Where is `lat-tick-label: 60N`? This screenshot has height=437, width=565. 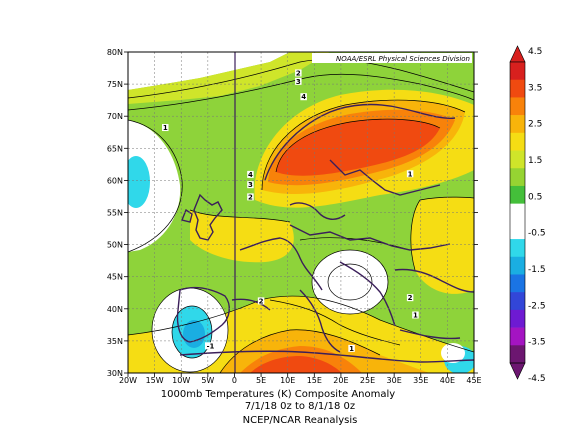 lat-tick-label: 60N is located at coordinates (115, 180).